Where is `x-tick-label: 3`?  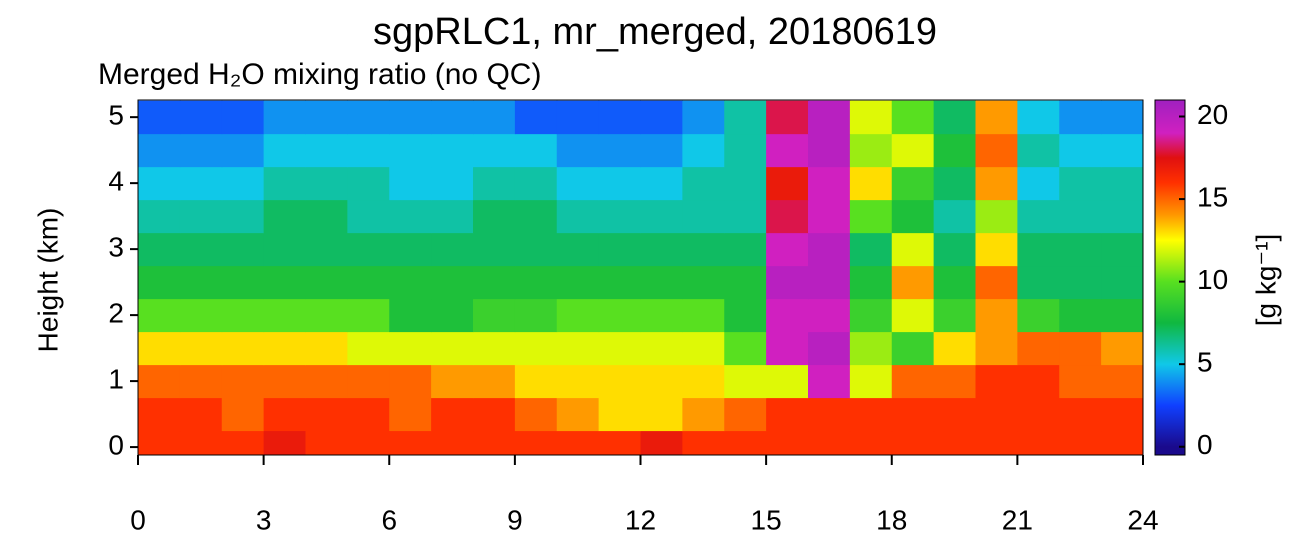 x-tick-label: 3 is located at coordinates (264, 519).